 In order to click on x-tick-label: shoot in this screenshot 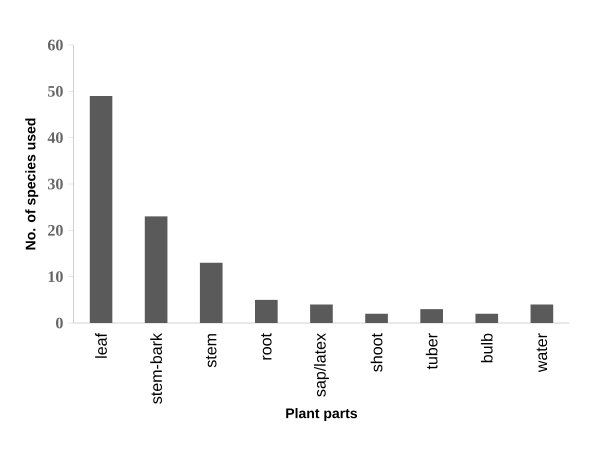, I will do `click(376, 352)`.